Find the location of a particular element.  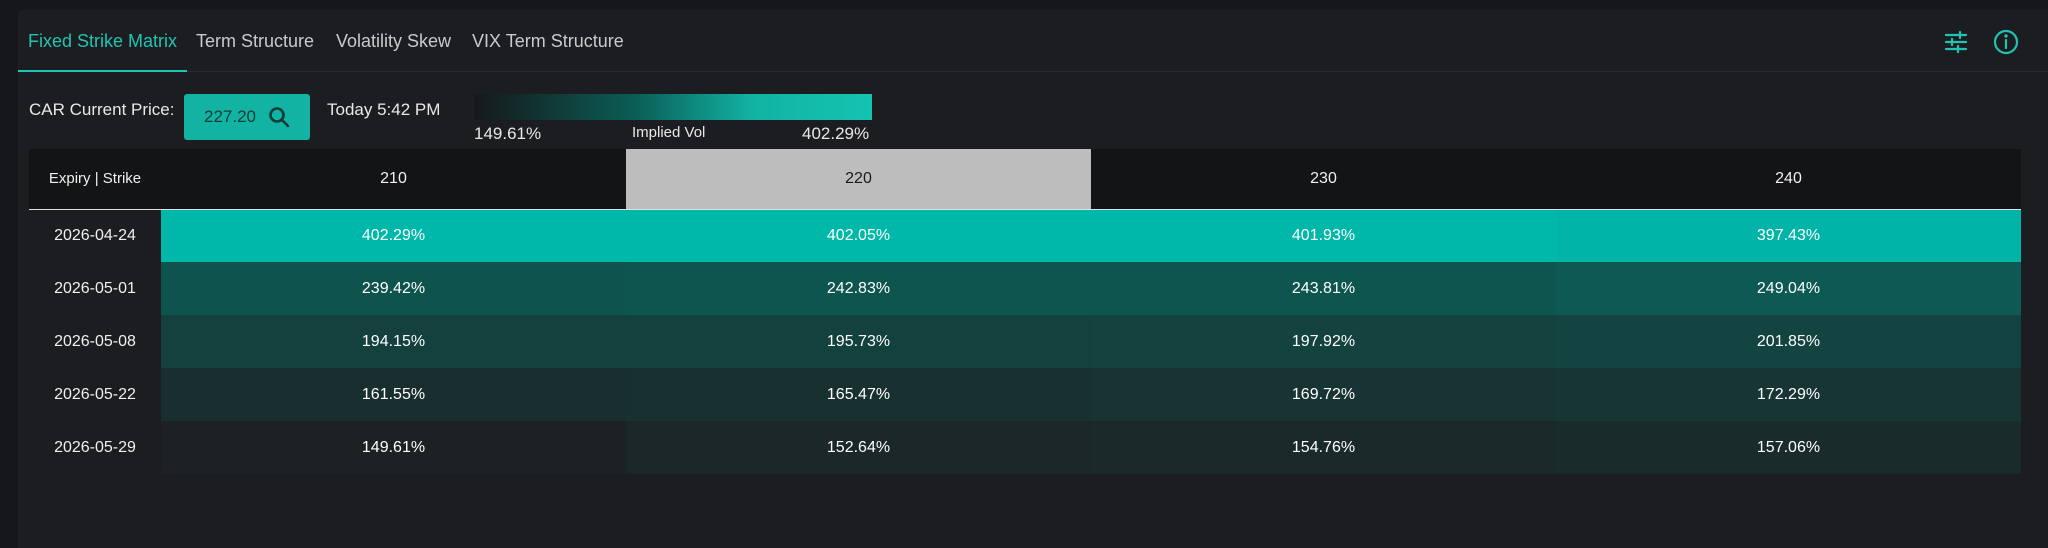

info-icon is located at coordinates (2006, 42).